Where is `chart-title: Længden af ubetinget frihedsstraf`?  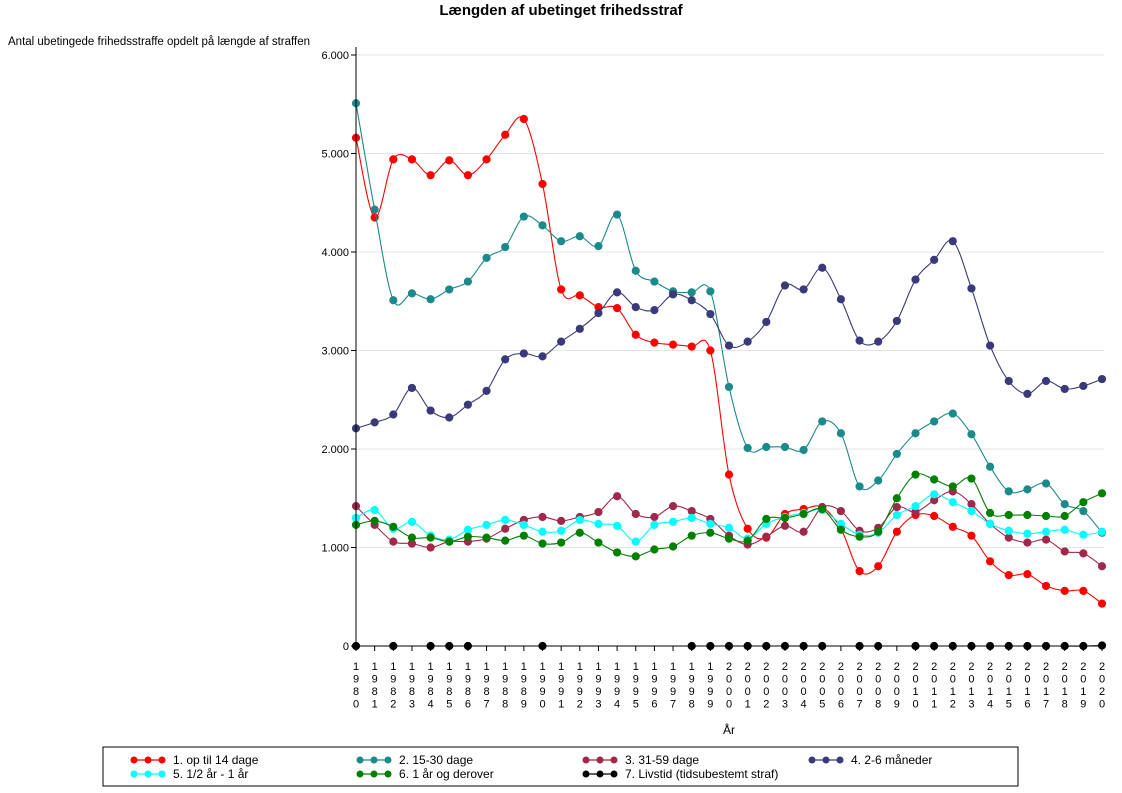
chart-title: Længden af ubetinget frihedsstraf is located at coordinates (561, 10).